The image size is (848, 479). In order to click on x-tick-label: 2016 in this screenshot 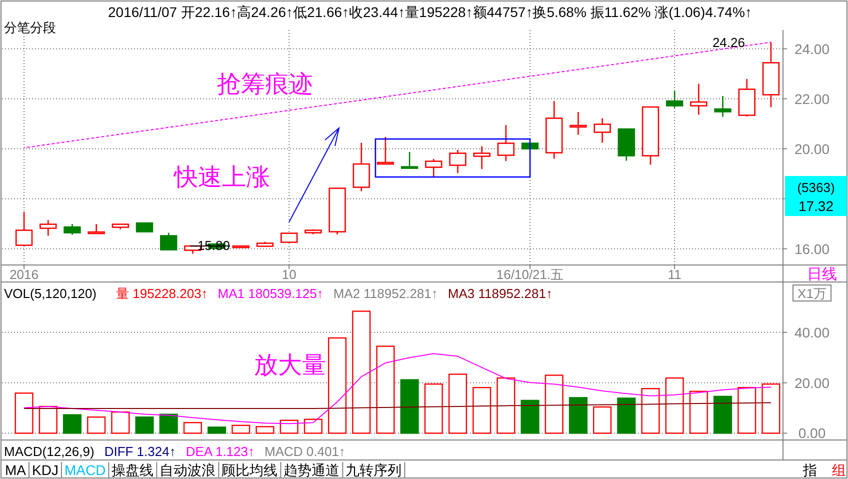, I will do `click(24, 274)`.